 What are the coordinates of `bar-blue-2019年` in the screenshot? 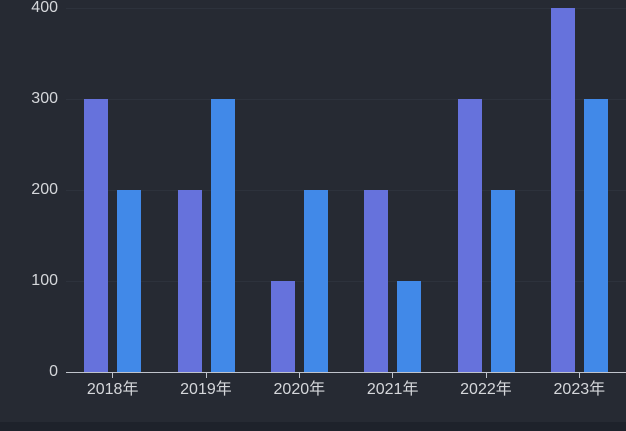 It's located at (222, 235).